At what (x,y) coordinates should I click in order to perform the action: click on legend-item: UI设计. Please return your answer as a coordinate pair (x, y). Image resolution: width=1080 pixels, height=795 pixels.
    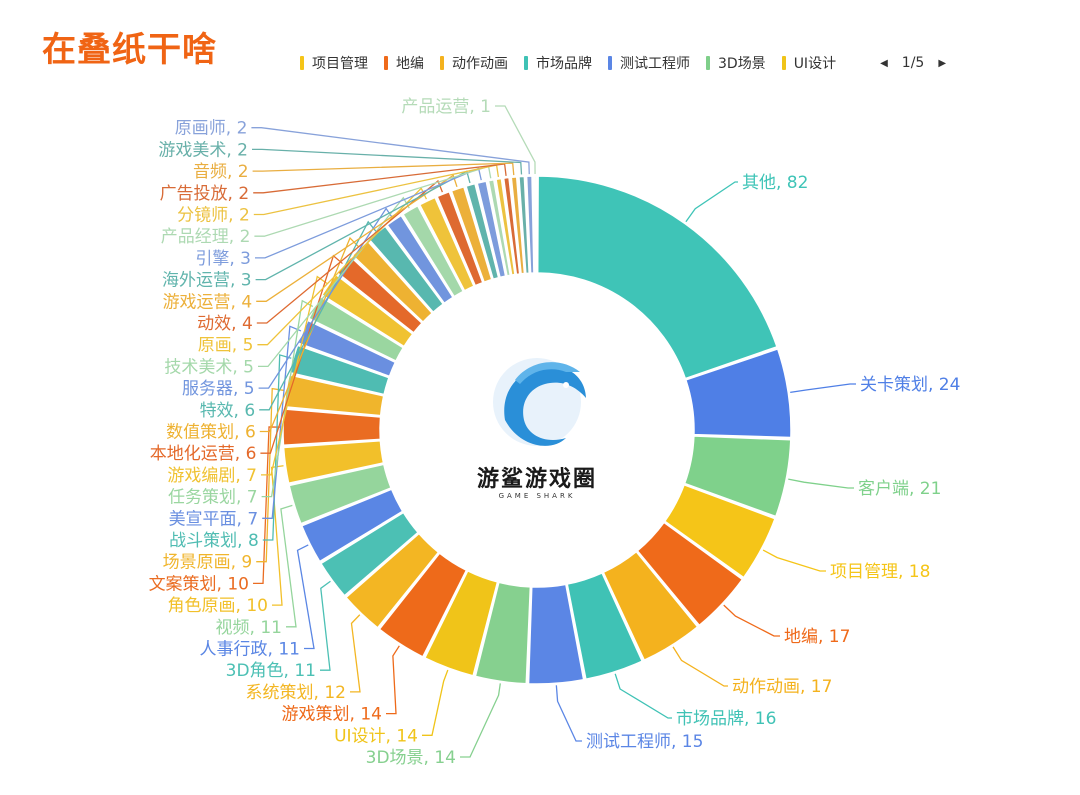
    Looking at the image, I should click on (809, 63).